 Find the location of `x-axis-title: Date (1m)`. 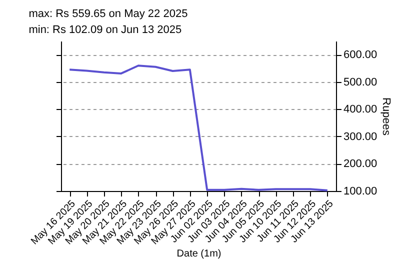

x-axis-title: Date (1m) is located at coordinates (199, 254).